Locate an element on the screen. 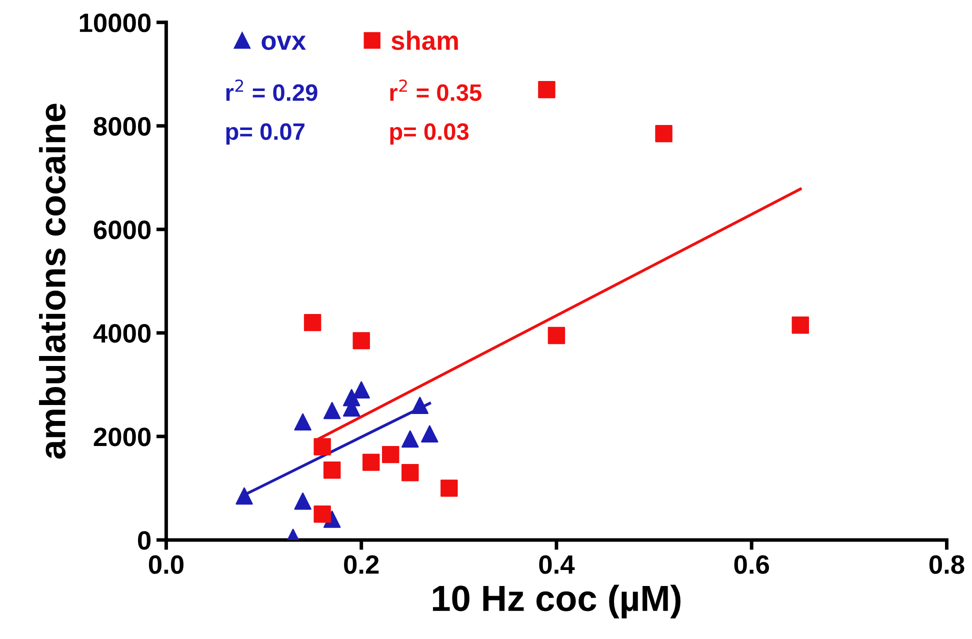 The image size is (972, 639). x-axis-title: 10 Hz coc (µM) is located at coordinates (556, 601).